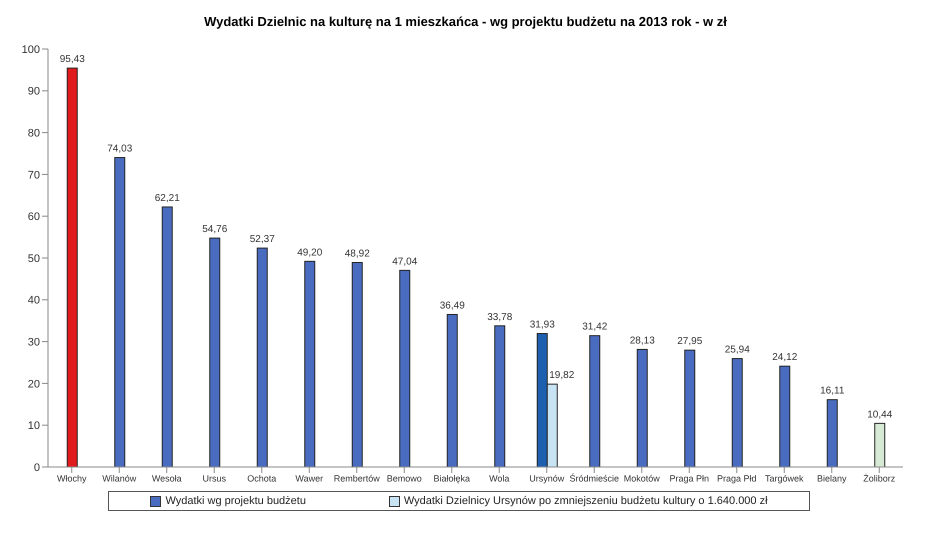 The height and width of the screenshot is (533, 935). What do you see at coordinates (120, 149) in the screenshot?
I see `data-label: 74,03` at bounding box center [120, 149].